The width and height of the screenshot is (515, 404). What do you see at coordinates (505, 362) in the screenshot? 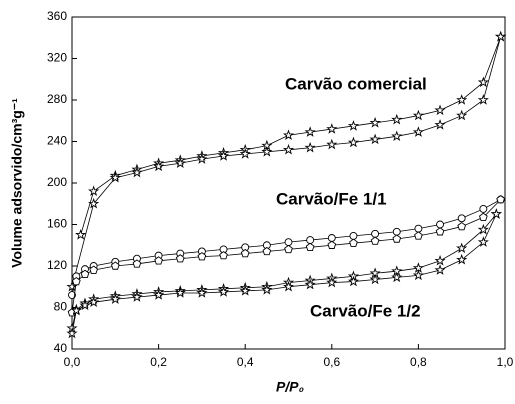
I see `x-tick-label: 1,0` at bounding box center [505, 362].